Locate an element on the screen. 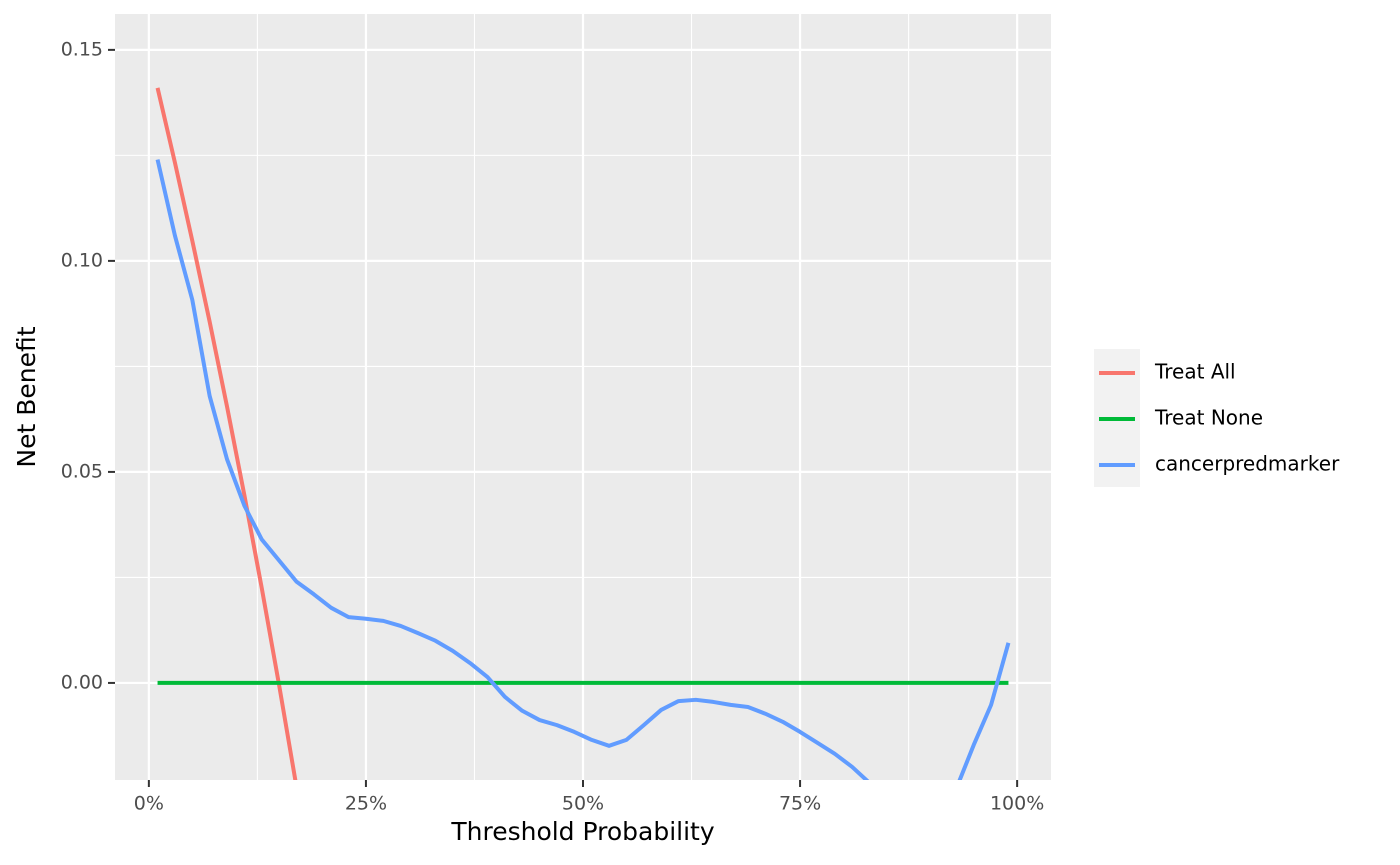 The image size is (1400, 865). legend-label: cancerpredmarker is located at coordinates (1247, 464).